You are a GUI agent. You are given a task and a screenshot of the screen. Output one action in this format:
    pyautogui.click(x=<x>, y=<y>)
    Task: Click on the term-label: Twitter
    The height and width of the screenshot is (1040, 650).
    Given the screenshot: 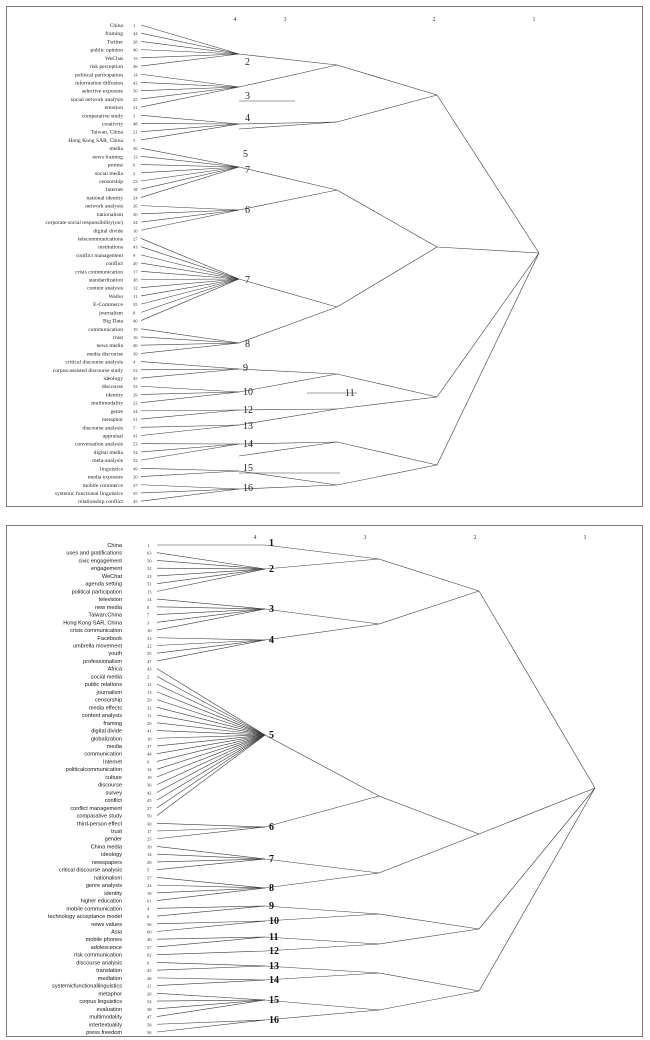 What is the action you would take?
    pyautogui.click(x=115, y=42)
    